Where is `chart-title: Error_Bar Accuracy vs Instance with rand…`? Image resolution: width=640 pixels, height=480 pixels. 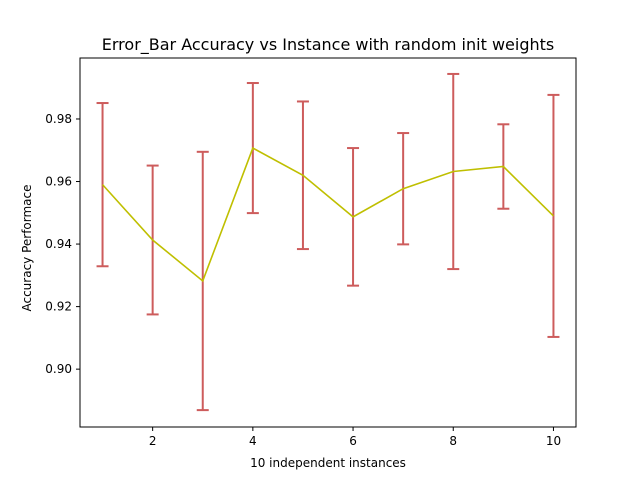 chart-title: Error_Bar Accuracy vs Instance with rand… is located at coordinates (328, 45).